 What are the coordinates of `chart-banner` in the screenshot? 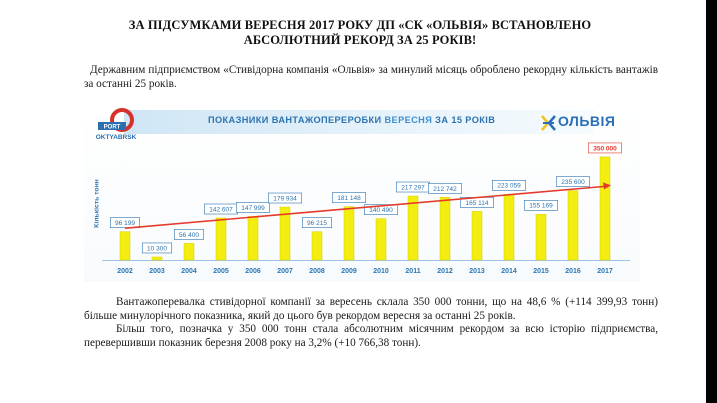 It's located at (359, 122).